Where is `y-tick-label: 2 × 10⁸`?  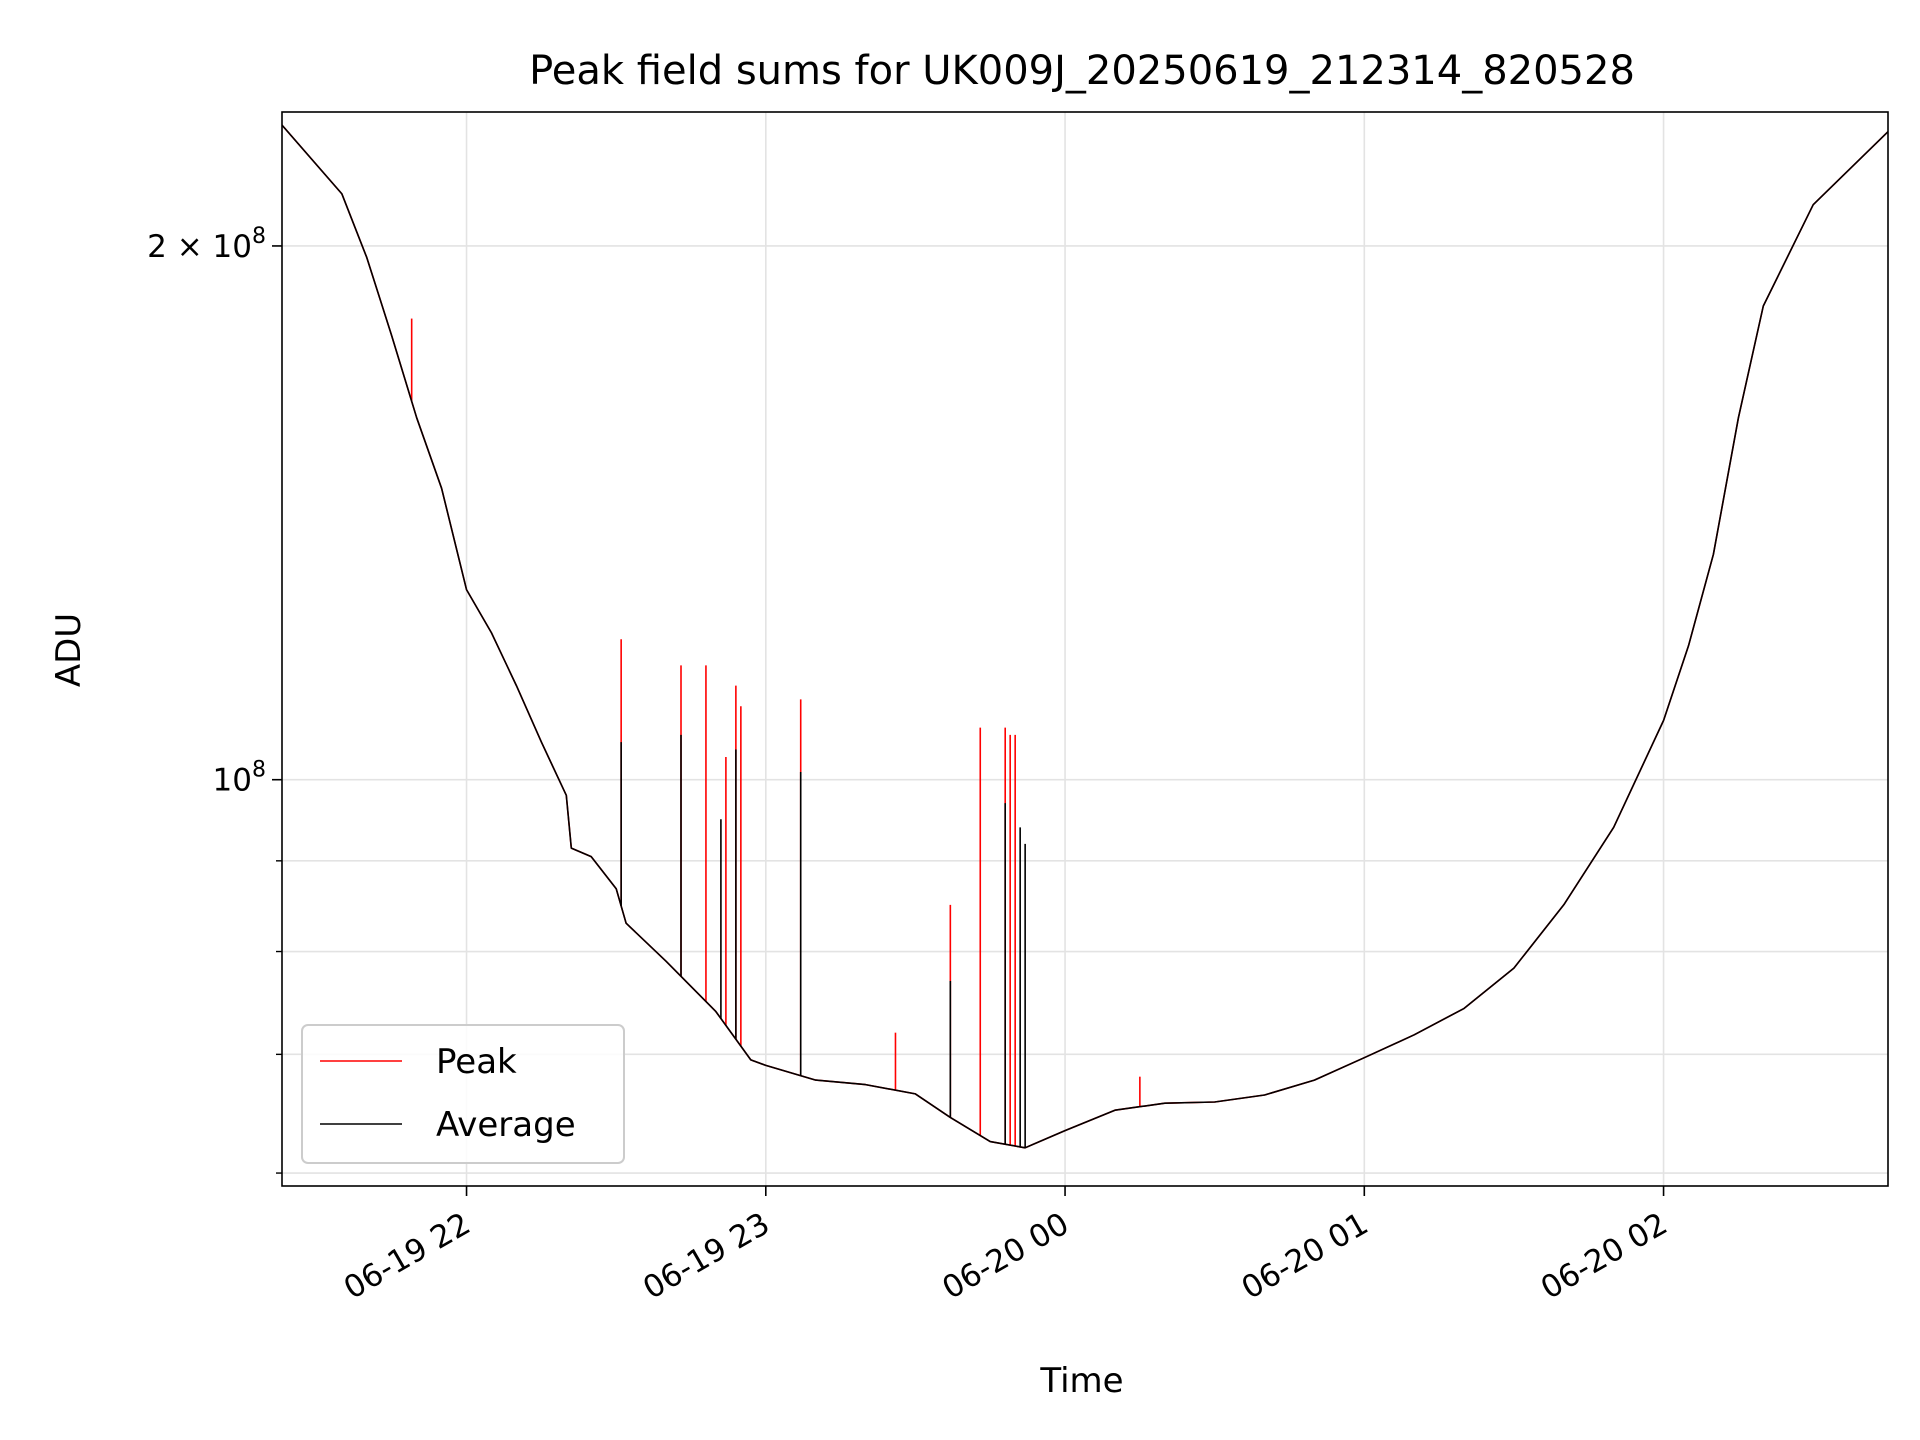 y-tick-label: 2 × 10⁸ is located at coordinates (206, 244).